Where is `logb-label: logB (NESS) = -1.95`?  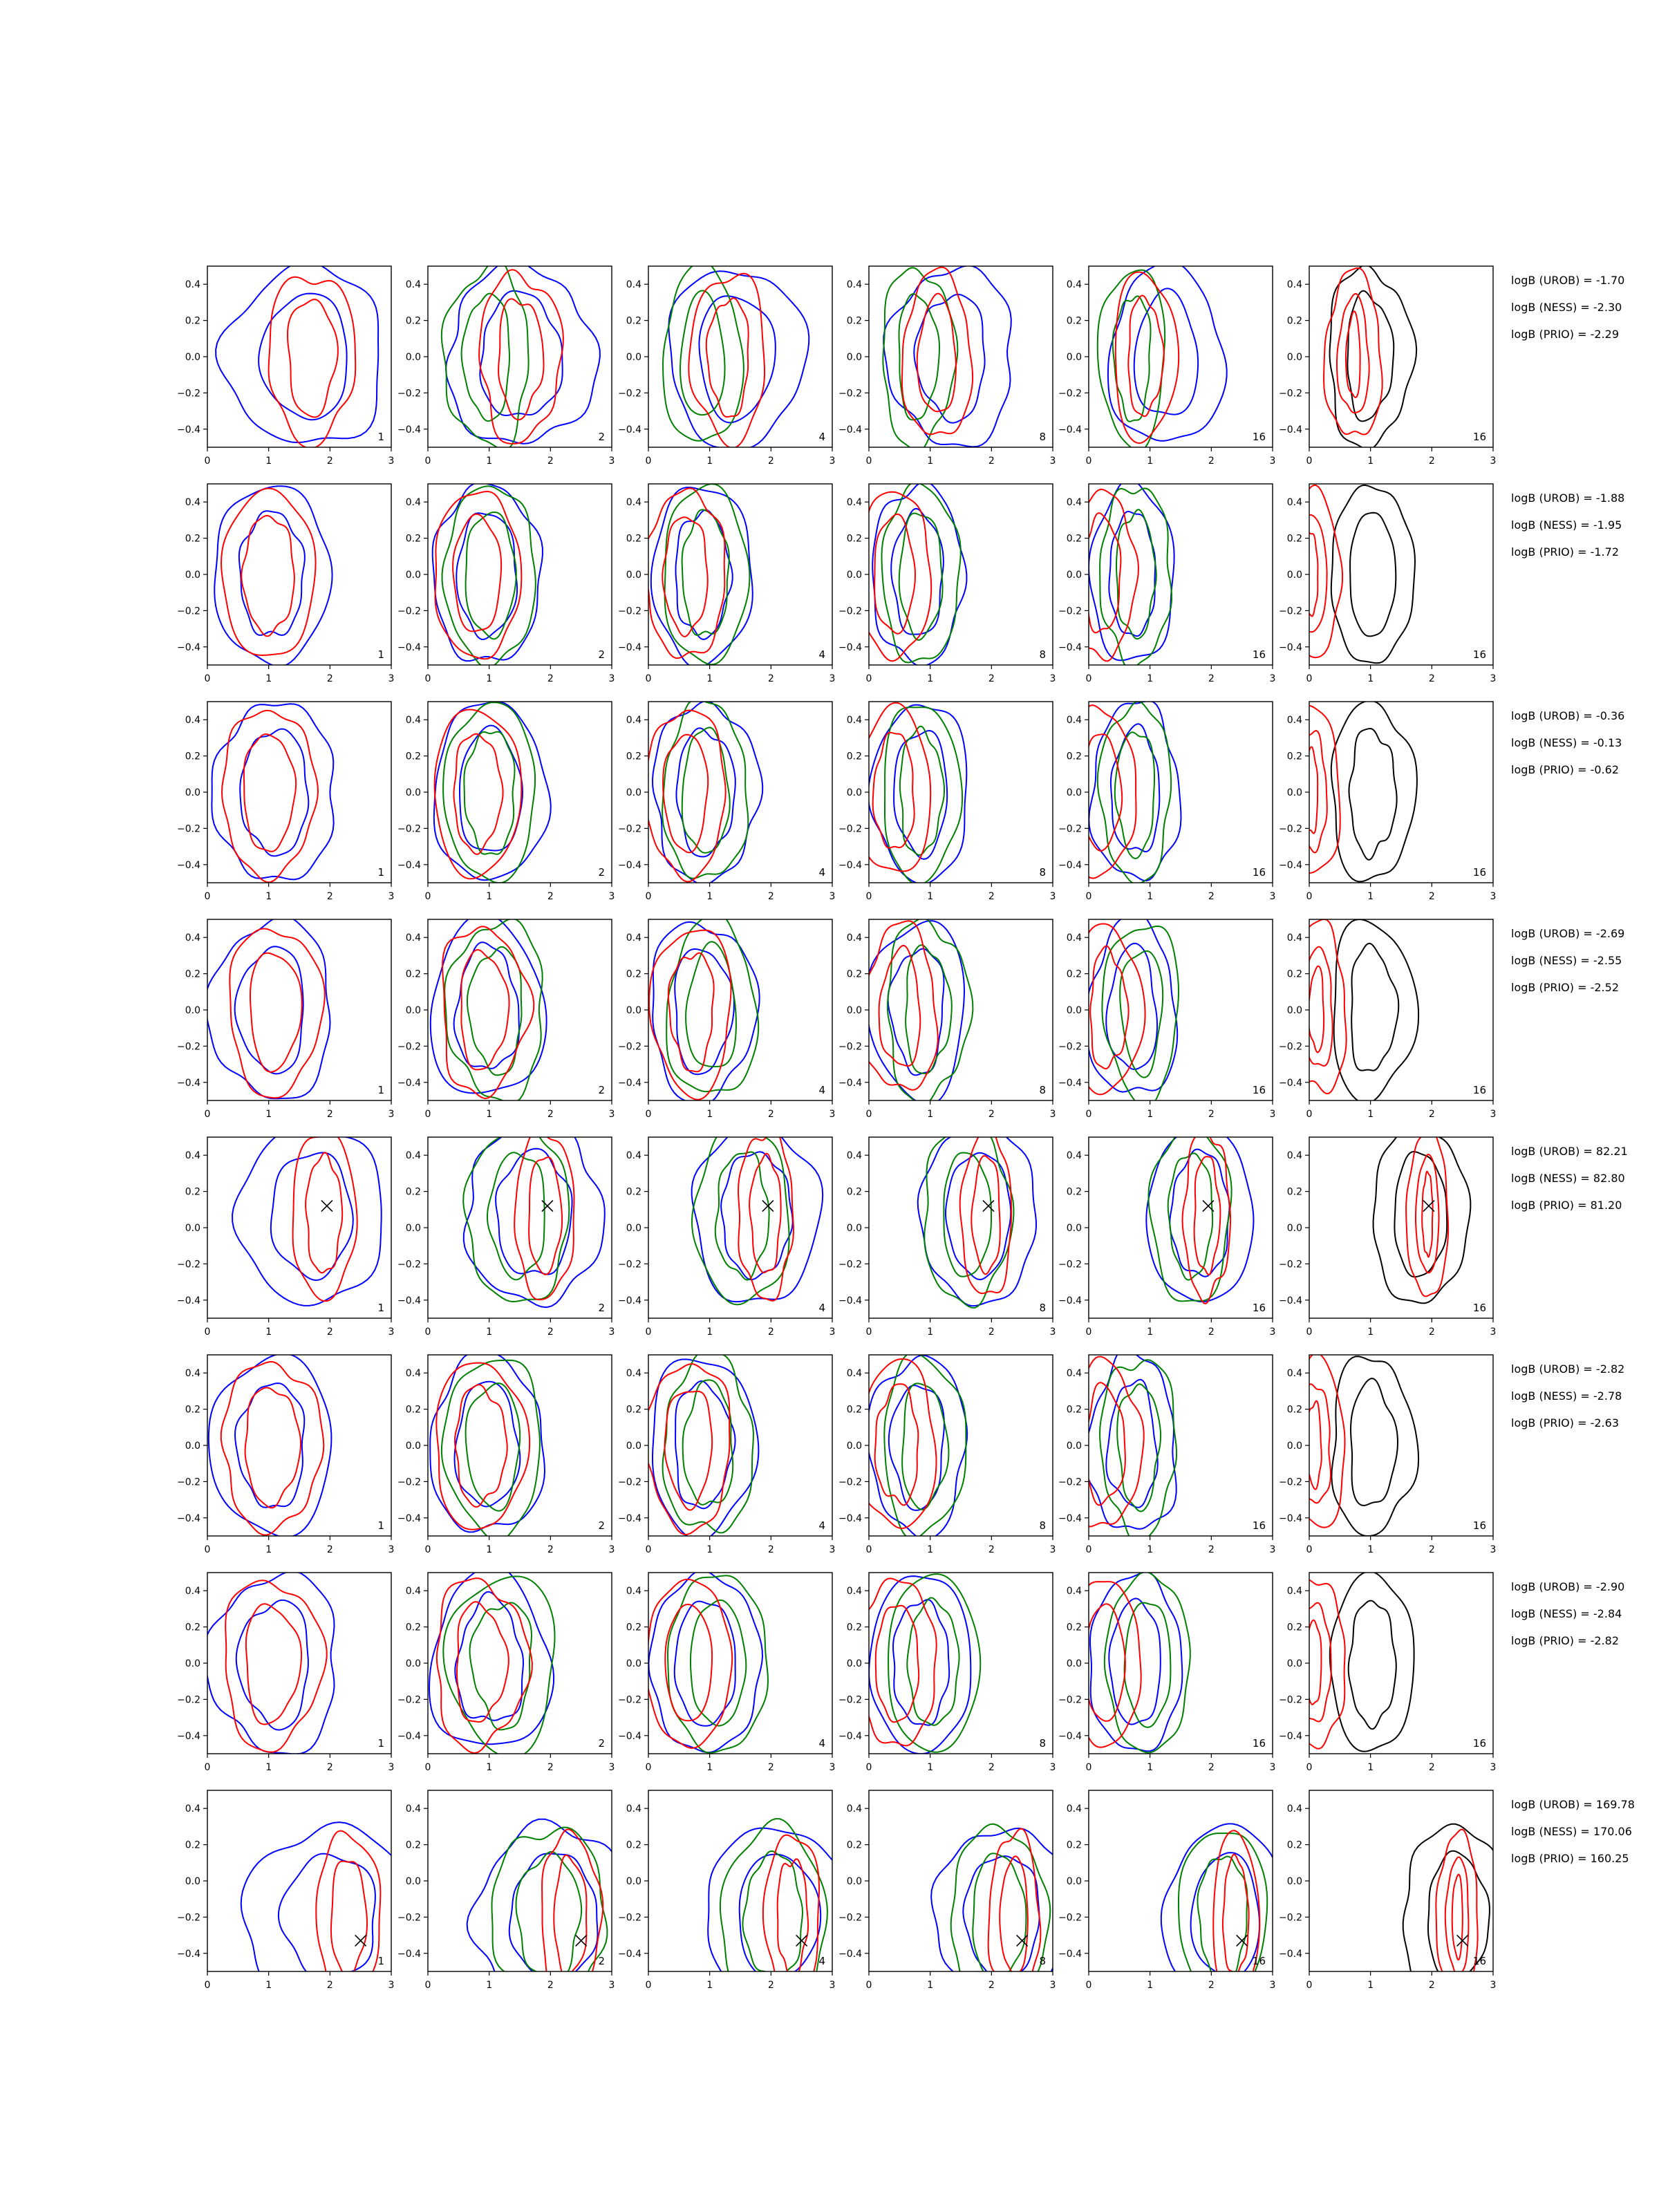
logb-label: logB (NESS) = -1.95 is located at coordinates (1567, 525).